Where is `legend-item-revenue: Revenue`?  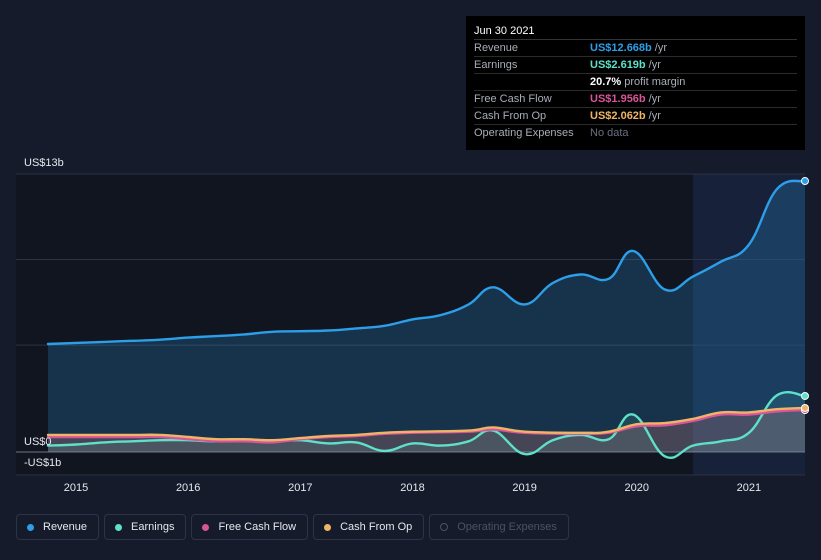 legend-item-revenue: Revenue is located at coordinates (58, 527).